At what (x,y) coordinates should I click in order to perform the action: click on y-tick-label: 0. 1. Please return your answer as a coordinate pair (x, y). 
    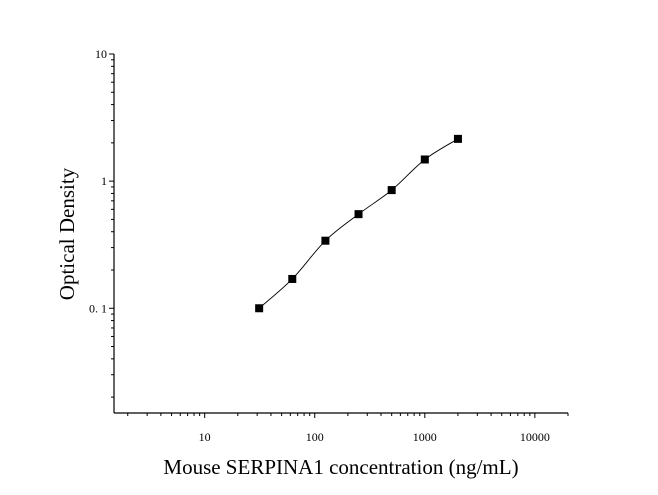
    Looking at the image, I should click on (98, 308).